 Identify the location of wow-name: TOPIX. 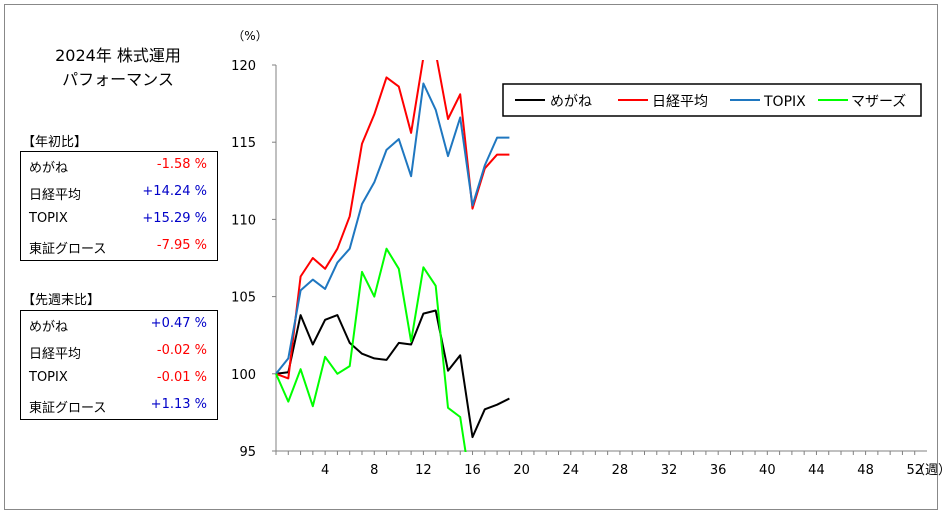
(48, 377).